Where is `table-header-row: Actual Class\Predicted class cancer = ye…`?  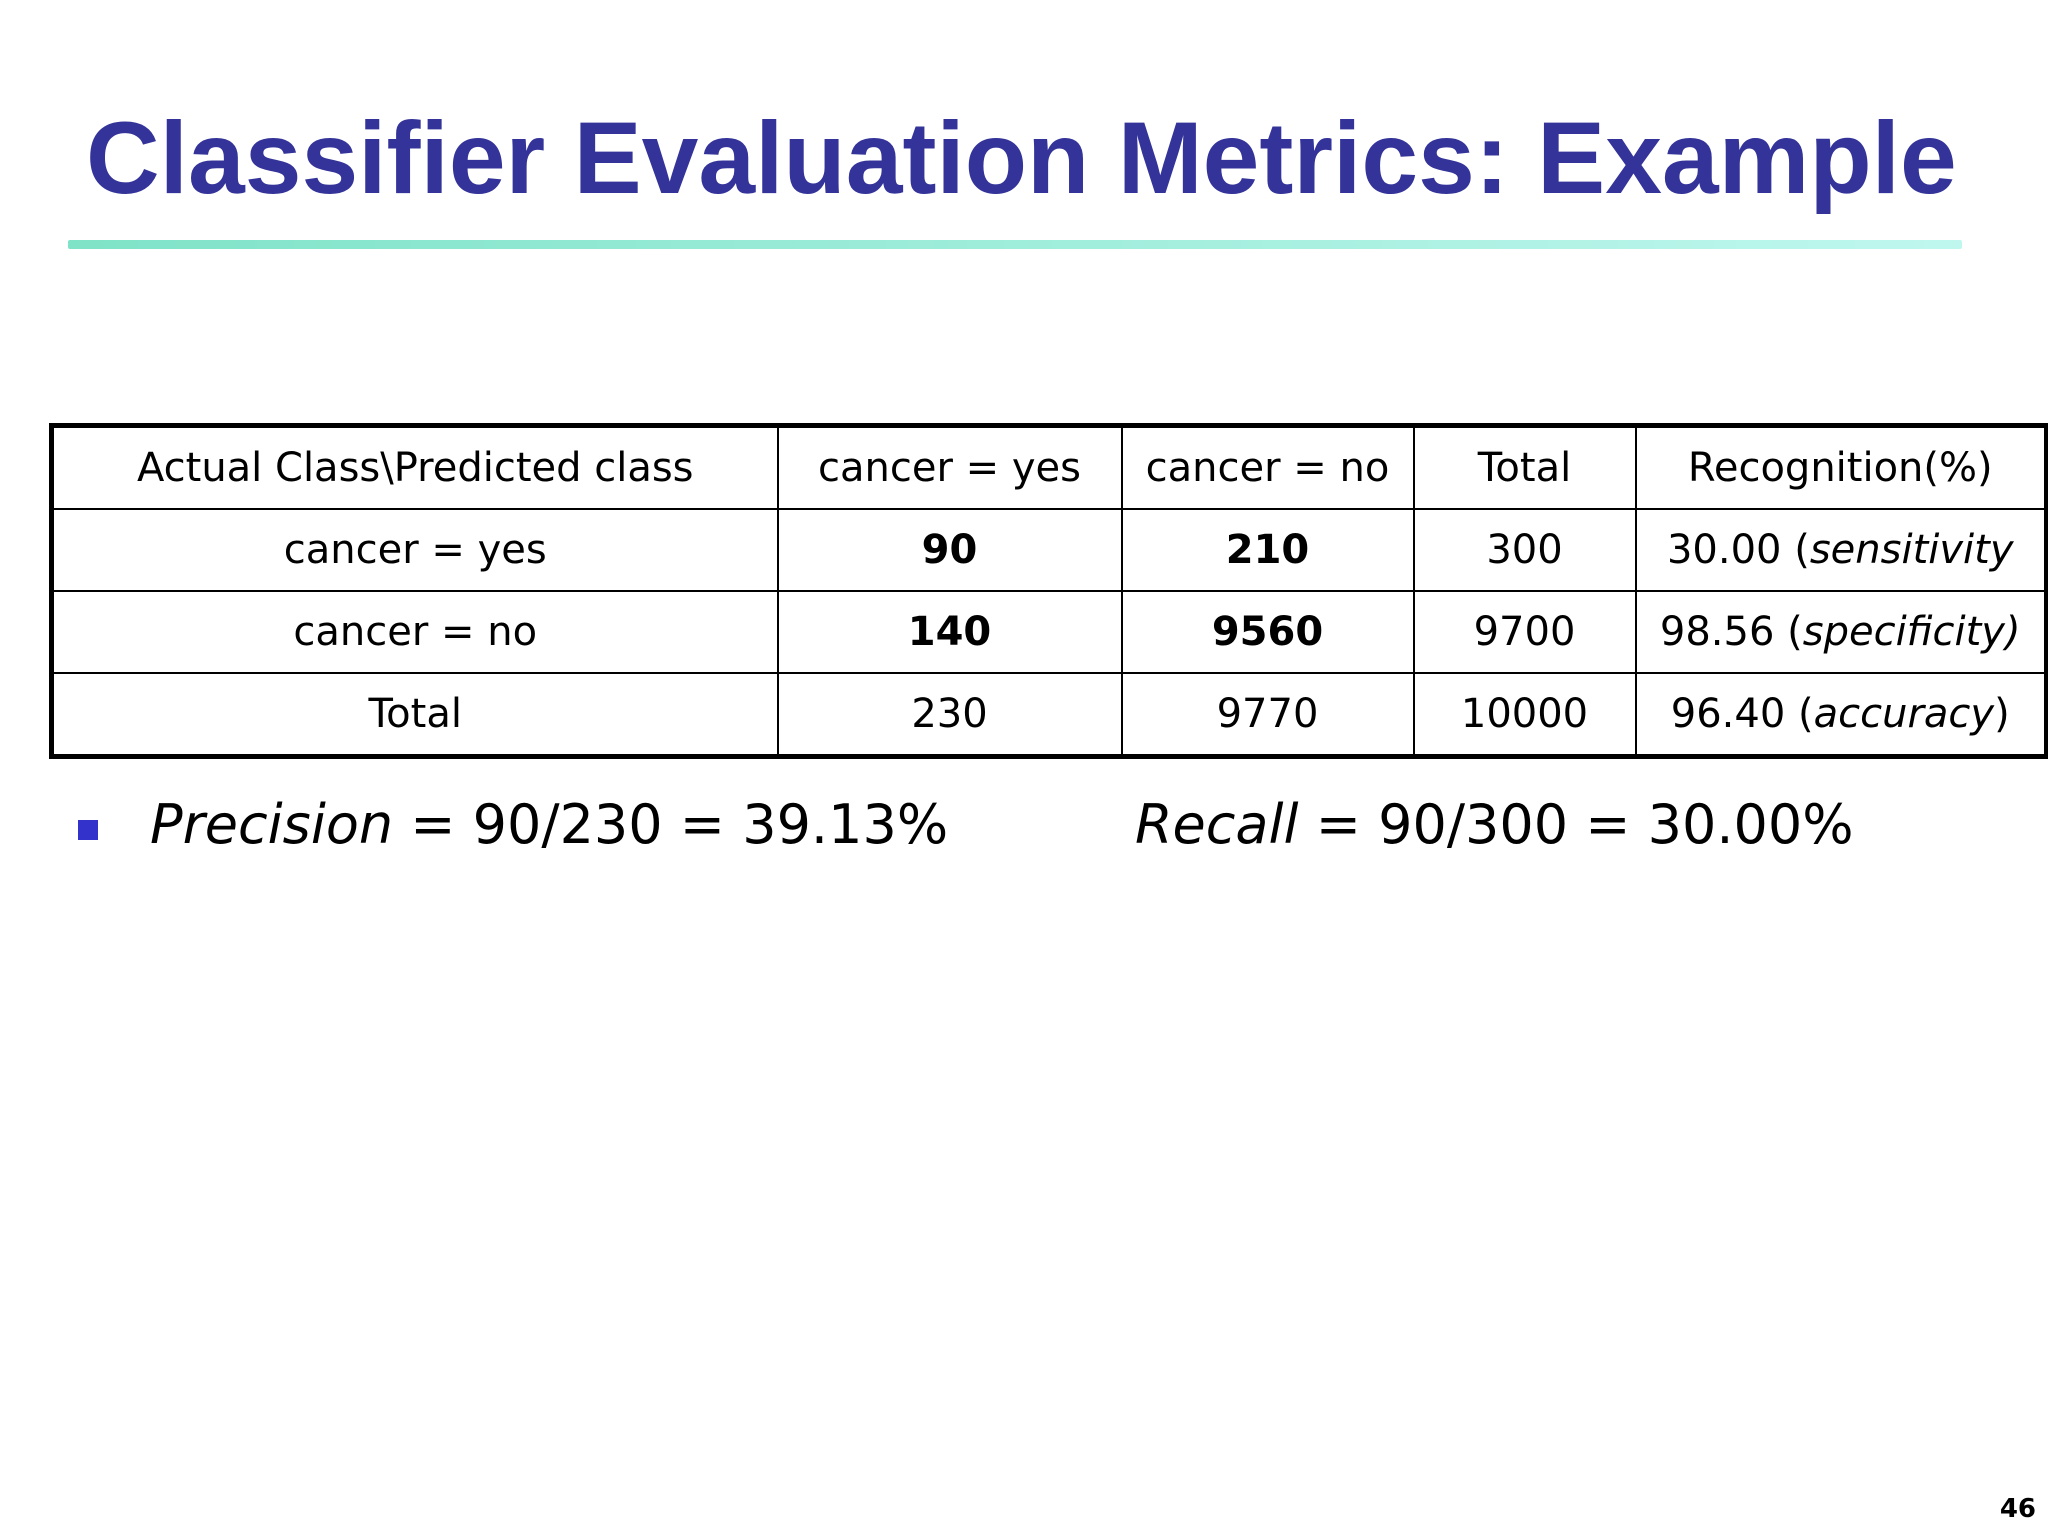
table-header-row: Actual Class\Predicted class cancer = ye… is located at coordinates (1049, 467).